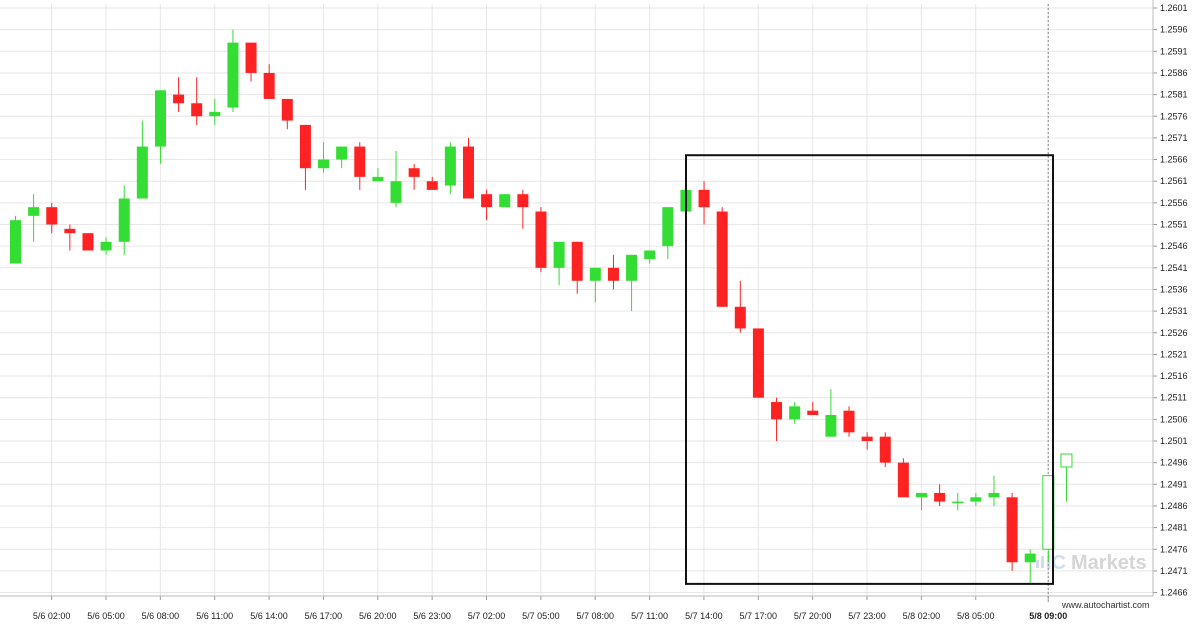 Image resolution: width=1200 pixels, height=635 pixels. What do you see at coordinates (1174, 225) in the screenshot?
I see `y-tick-label: 1.2551` at bounding box center [1174, 225].